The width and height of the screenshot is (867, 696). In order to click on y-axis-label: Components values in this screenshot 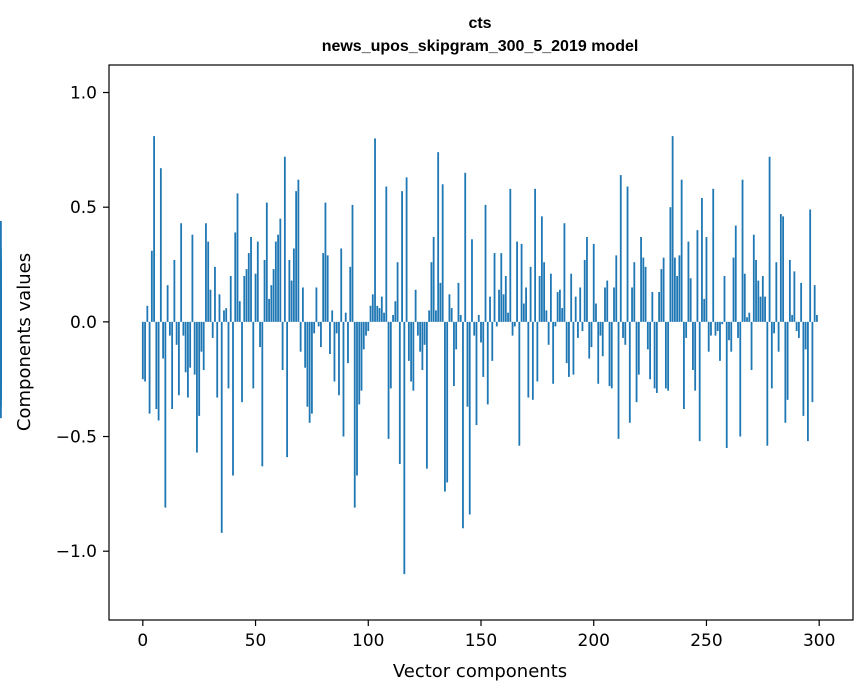, I will do `click(24, 342)`.